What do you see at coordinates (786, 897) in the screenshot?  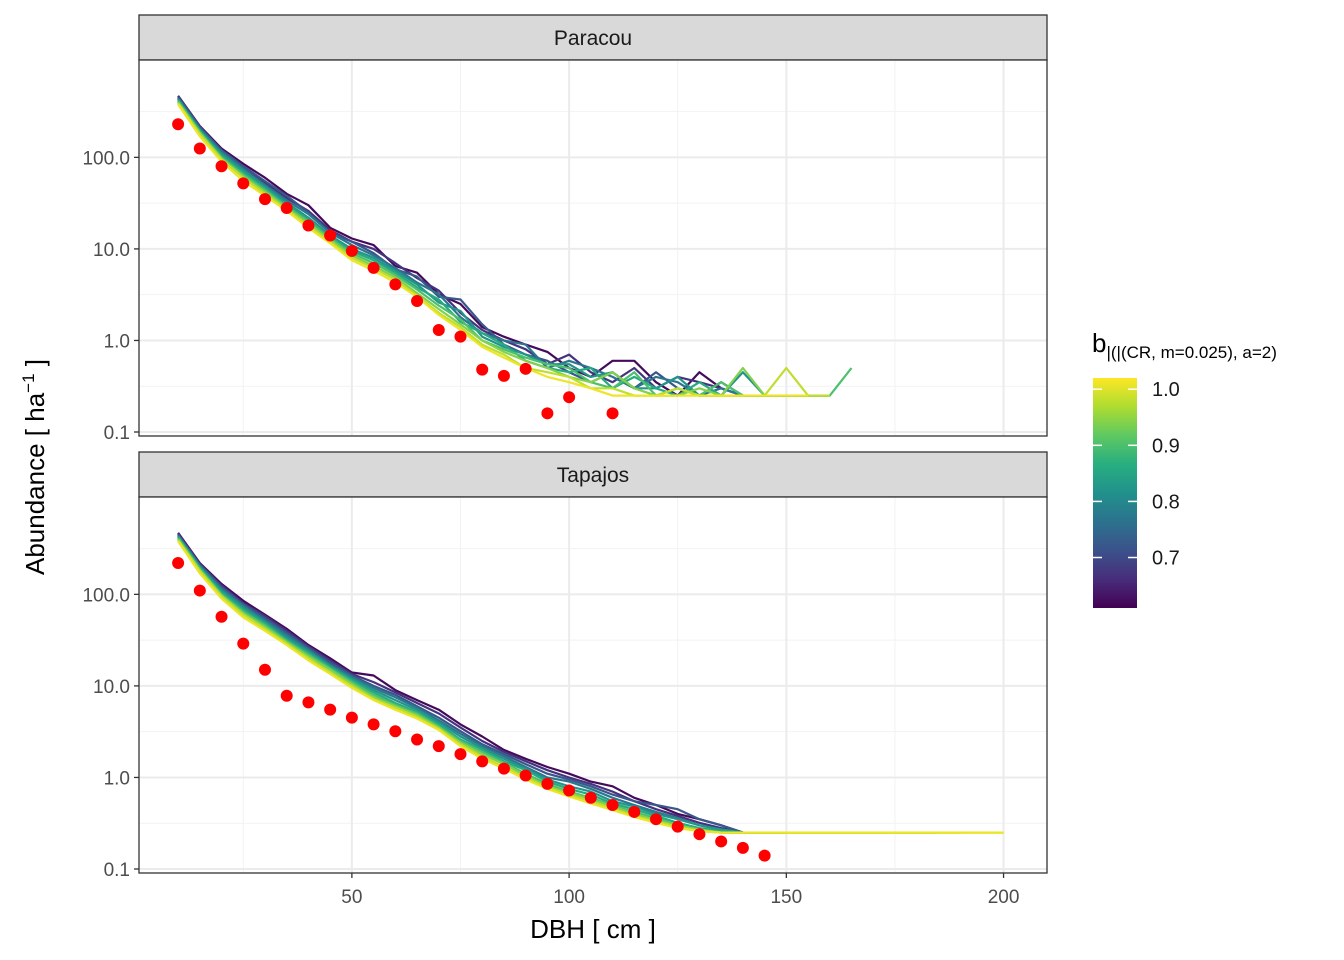 I see `x-tick-label: 150` at bounding box center [786, 897].